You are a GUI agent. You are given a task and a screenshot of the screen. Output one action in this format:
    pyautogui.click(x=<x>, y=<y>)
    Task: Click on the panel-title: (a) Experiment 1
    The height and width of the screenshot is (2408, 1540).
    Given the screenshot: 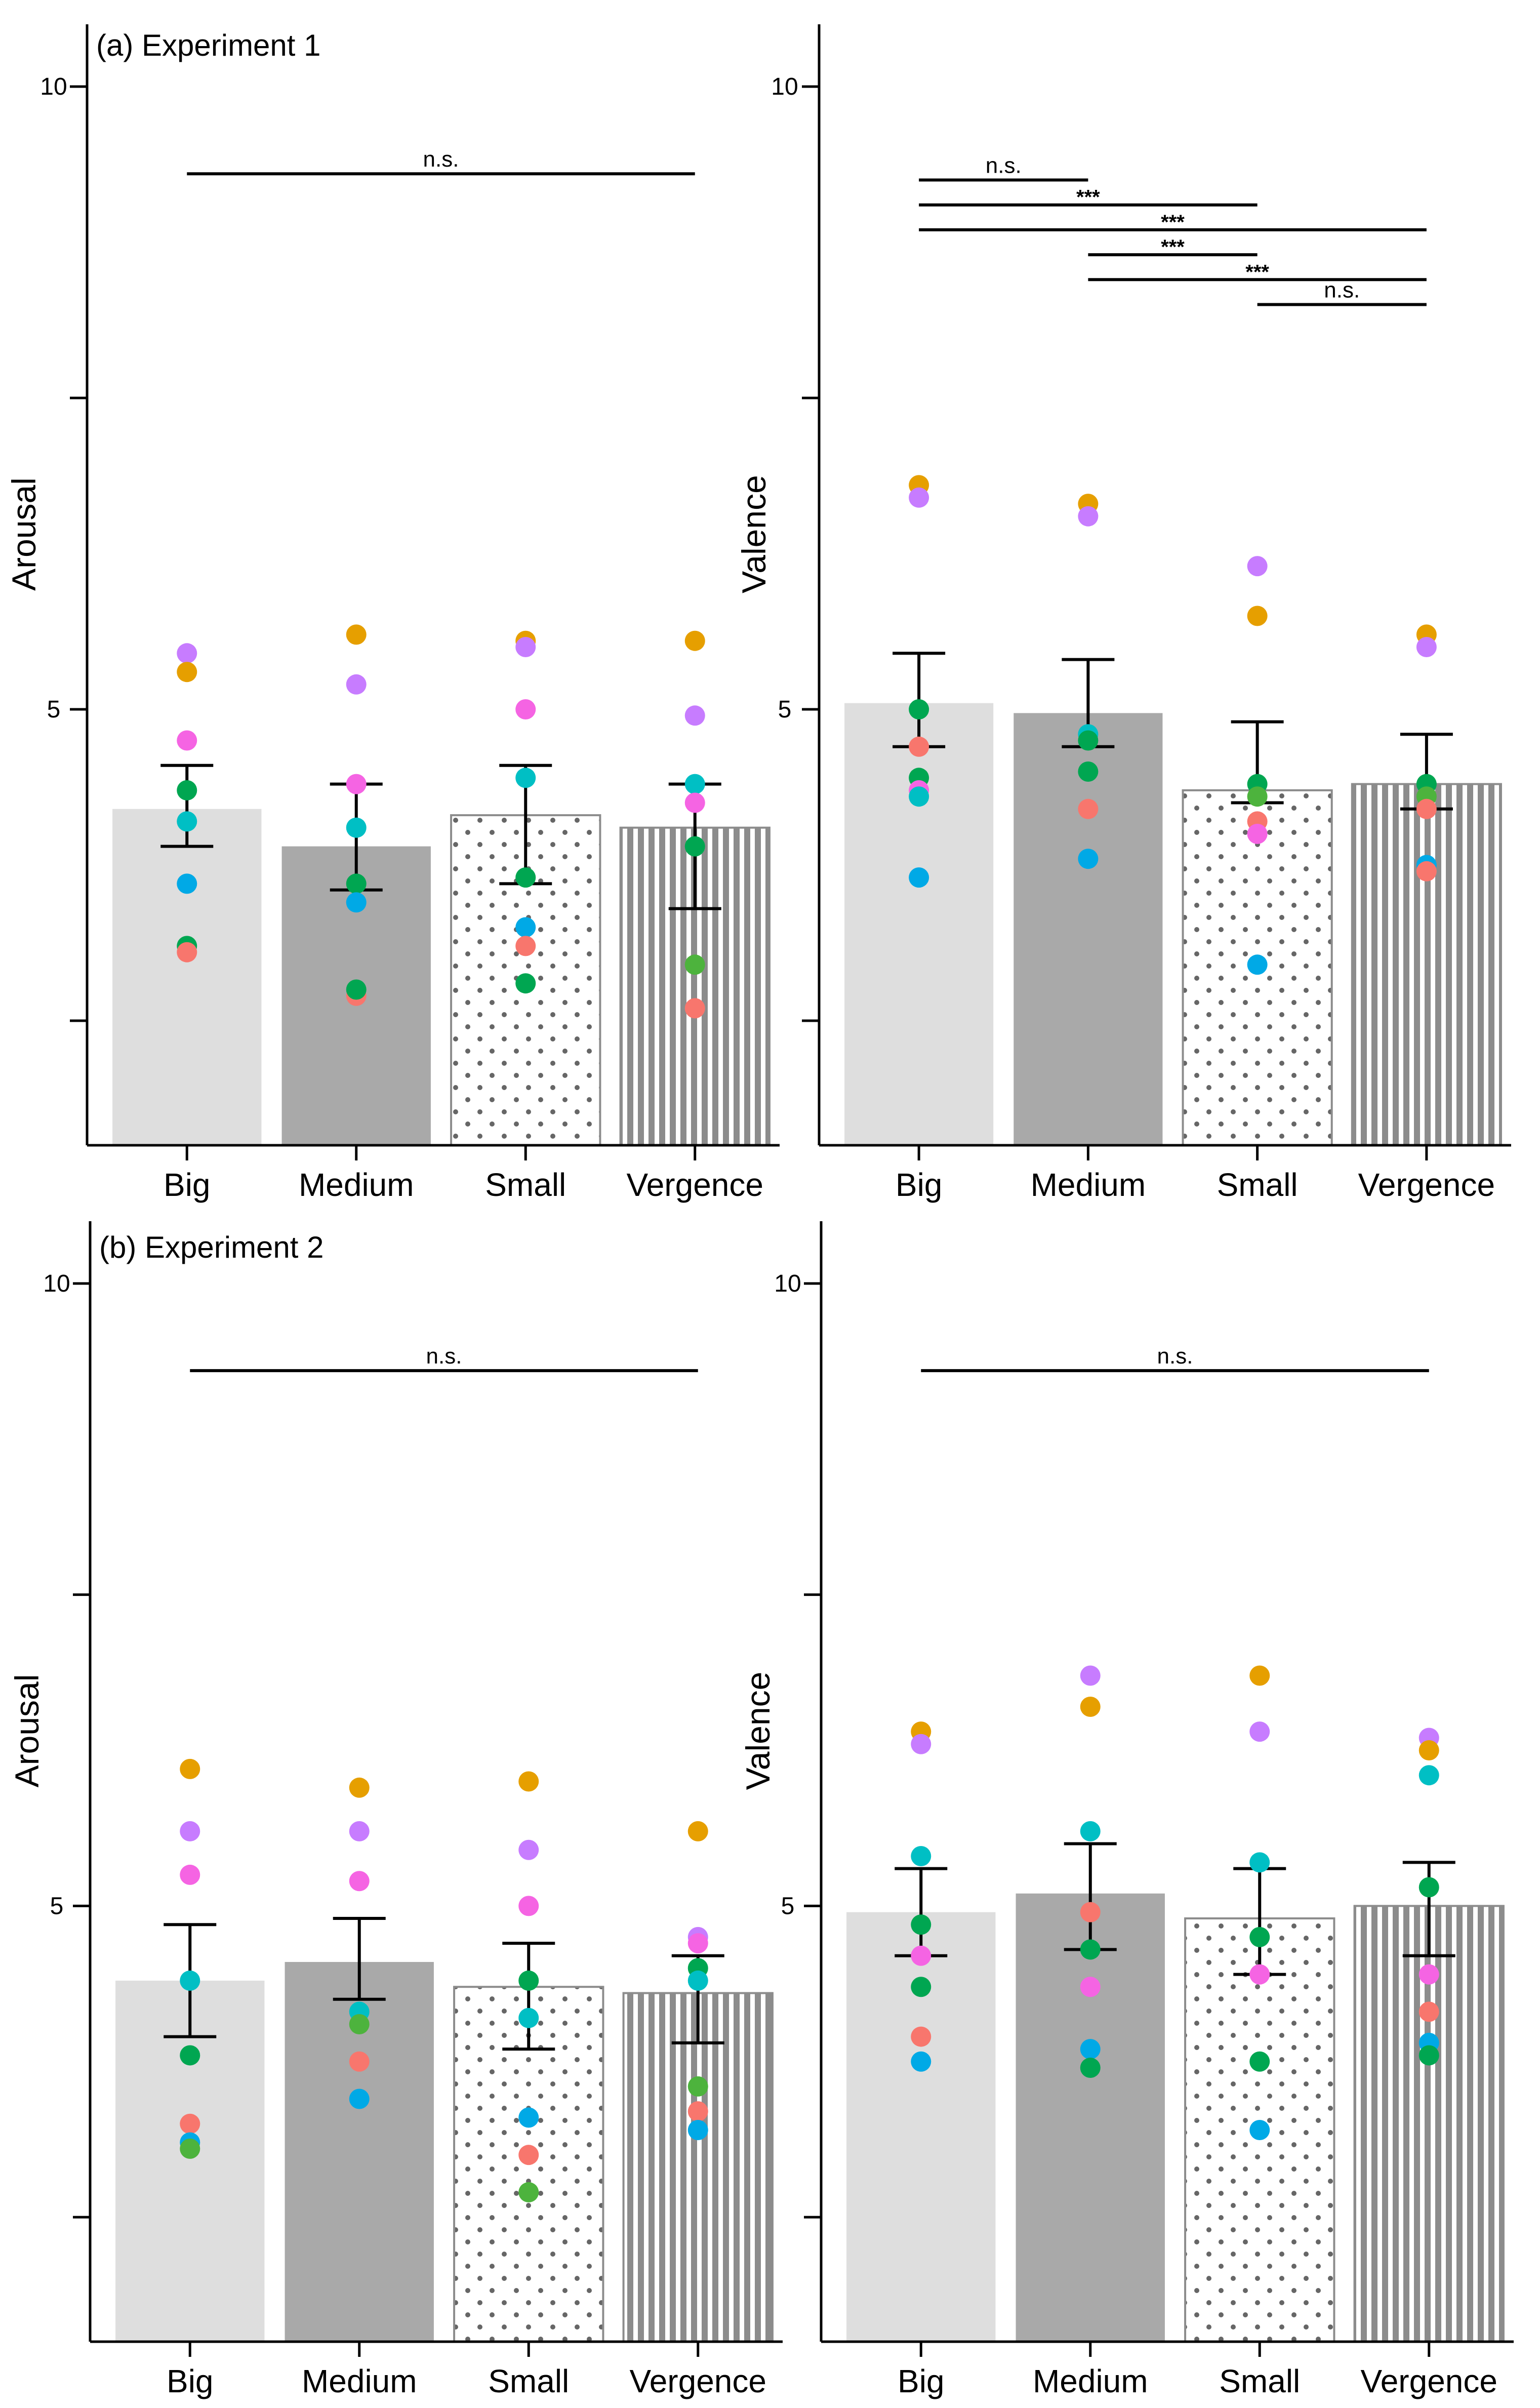 What is the action you would take?
    pyautogui.click(x=208, y=45)
    